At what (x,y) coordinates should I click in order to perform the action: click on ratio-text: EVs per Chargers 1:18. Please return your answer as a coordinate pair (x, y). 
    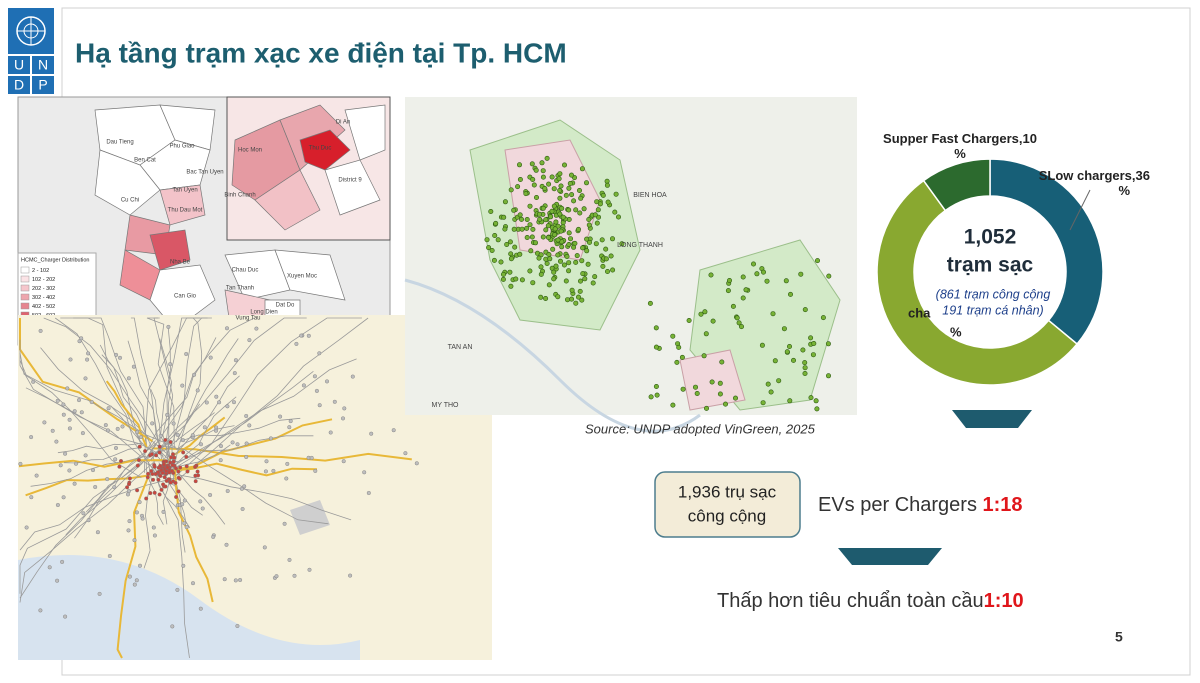
    Looking at the image, I should click on (920, 505).